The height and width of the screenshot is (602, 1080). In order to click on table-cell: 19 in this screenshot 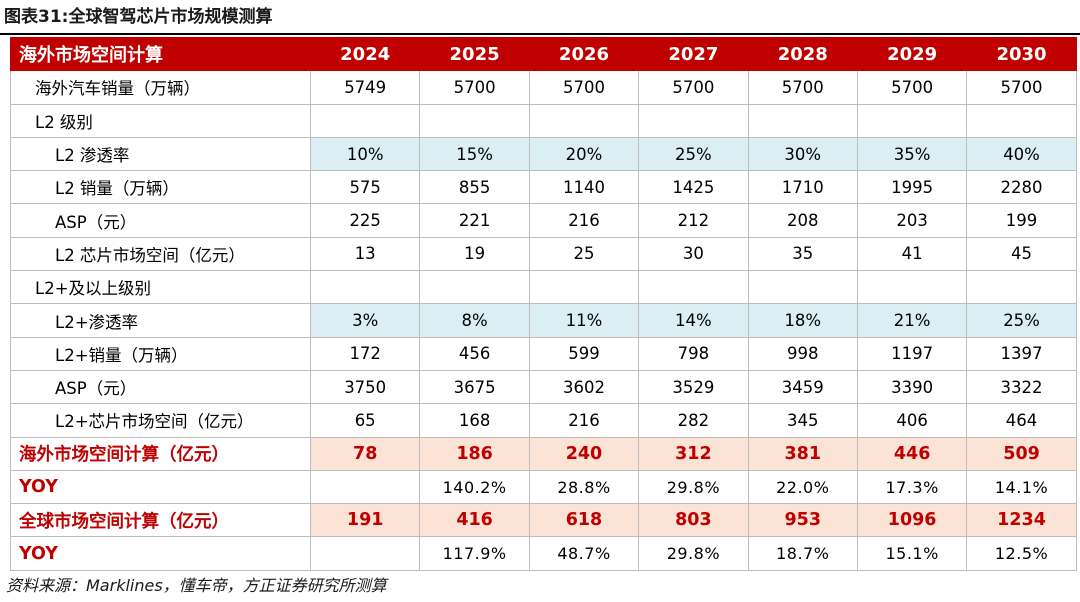, I will do `click(474, 254)`.